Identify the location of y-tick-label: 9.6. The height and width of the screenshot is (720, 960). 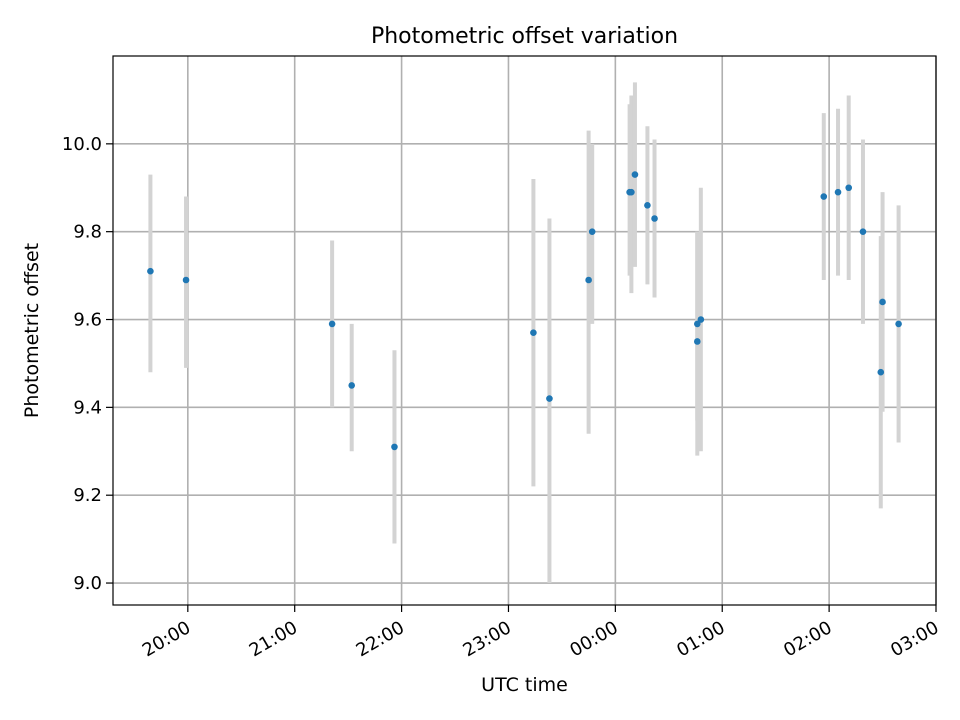
(87, 320).